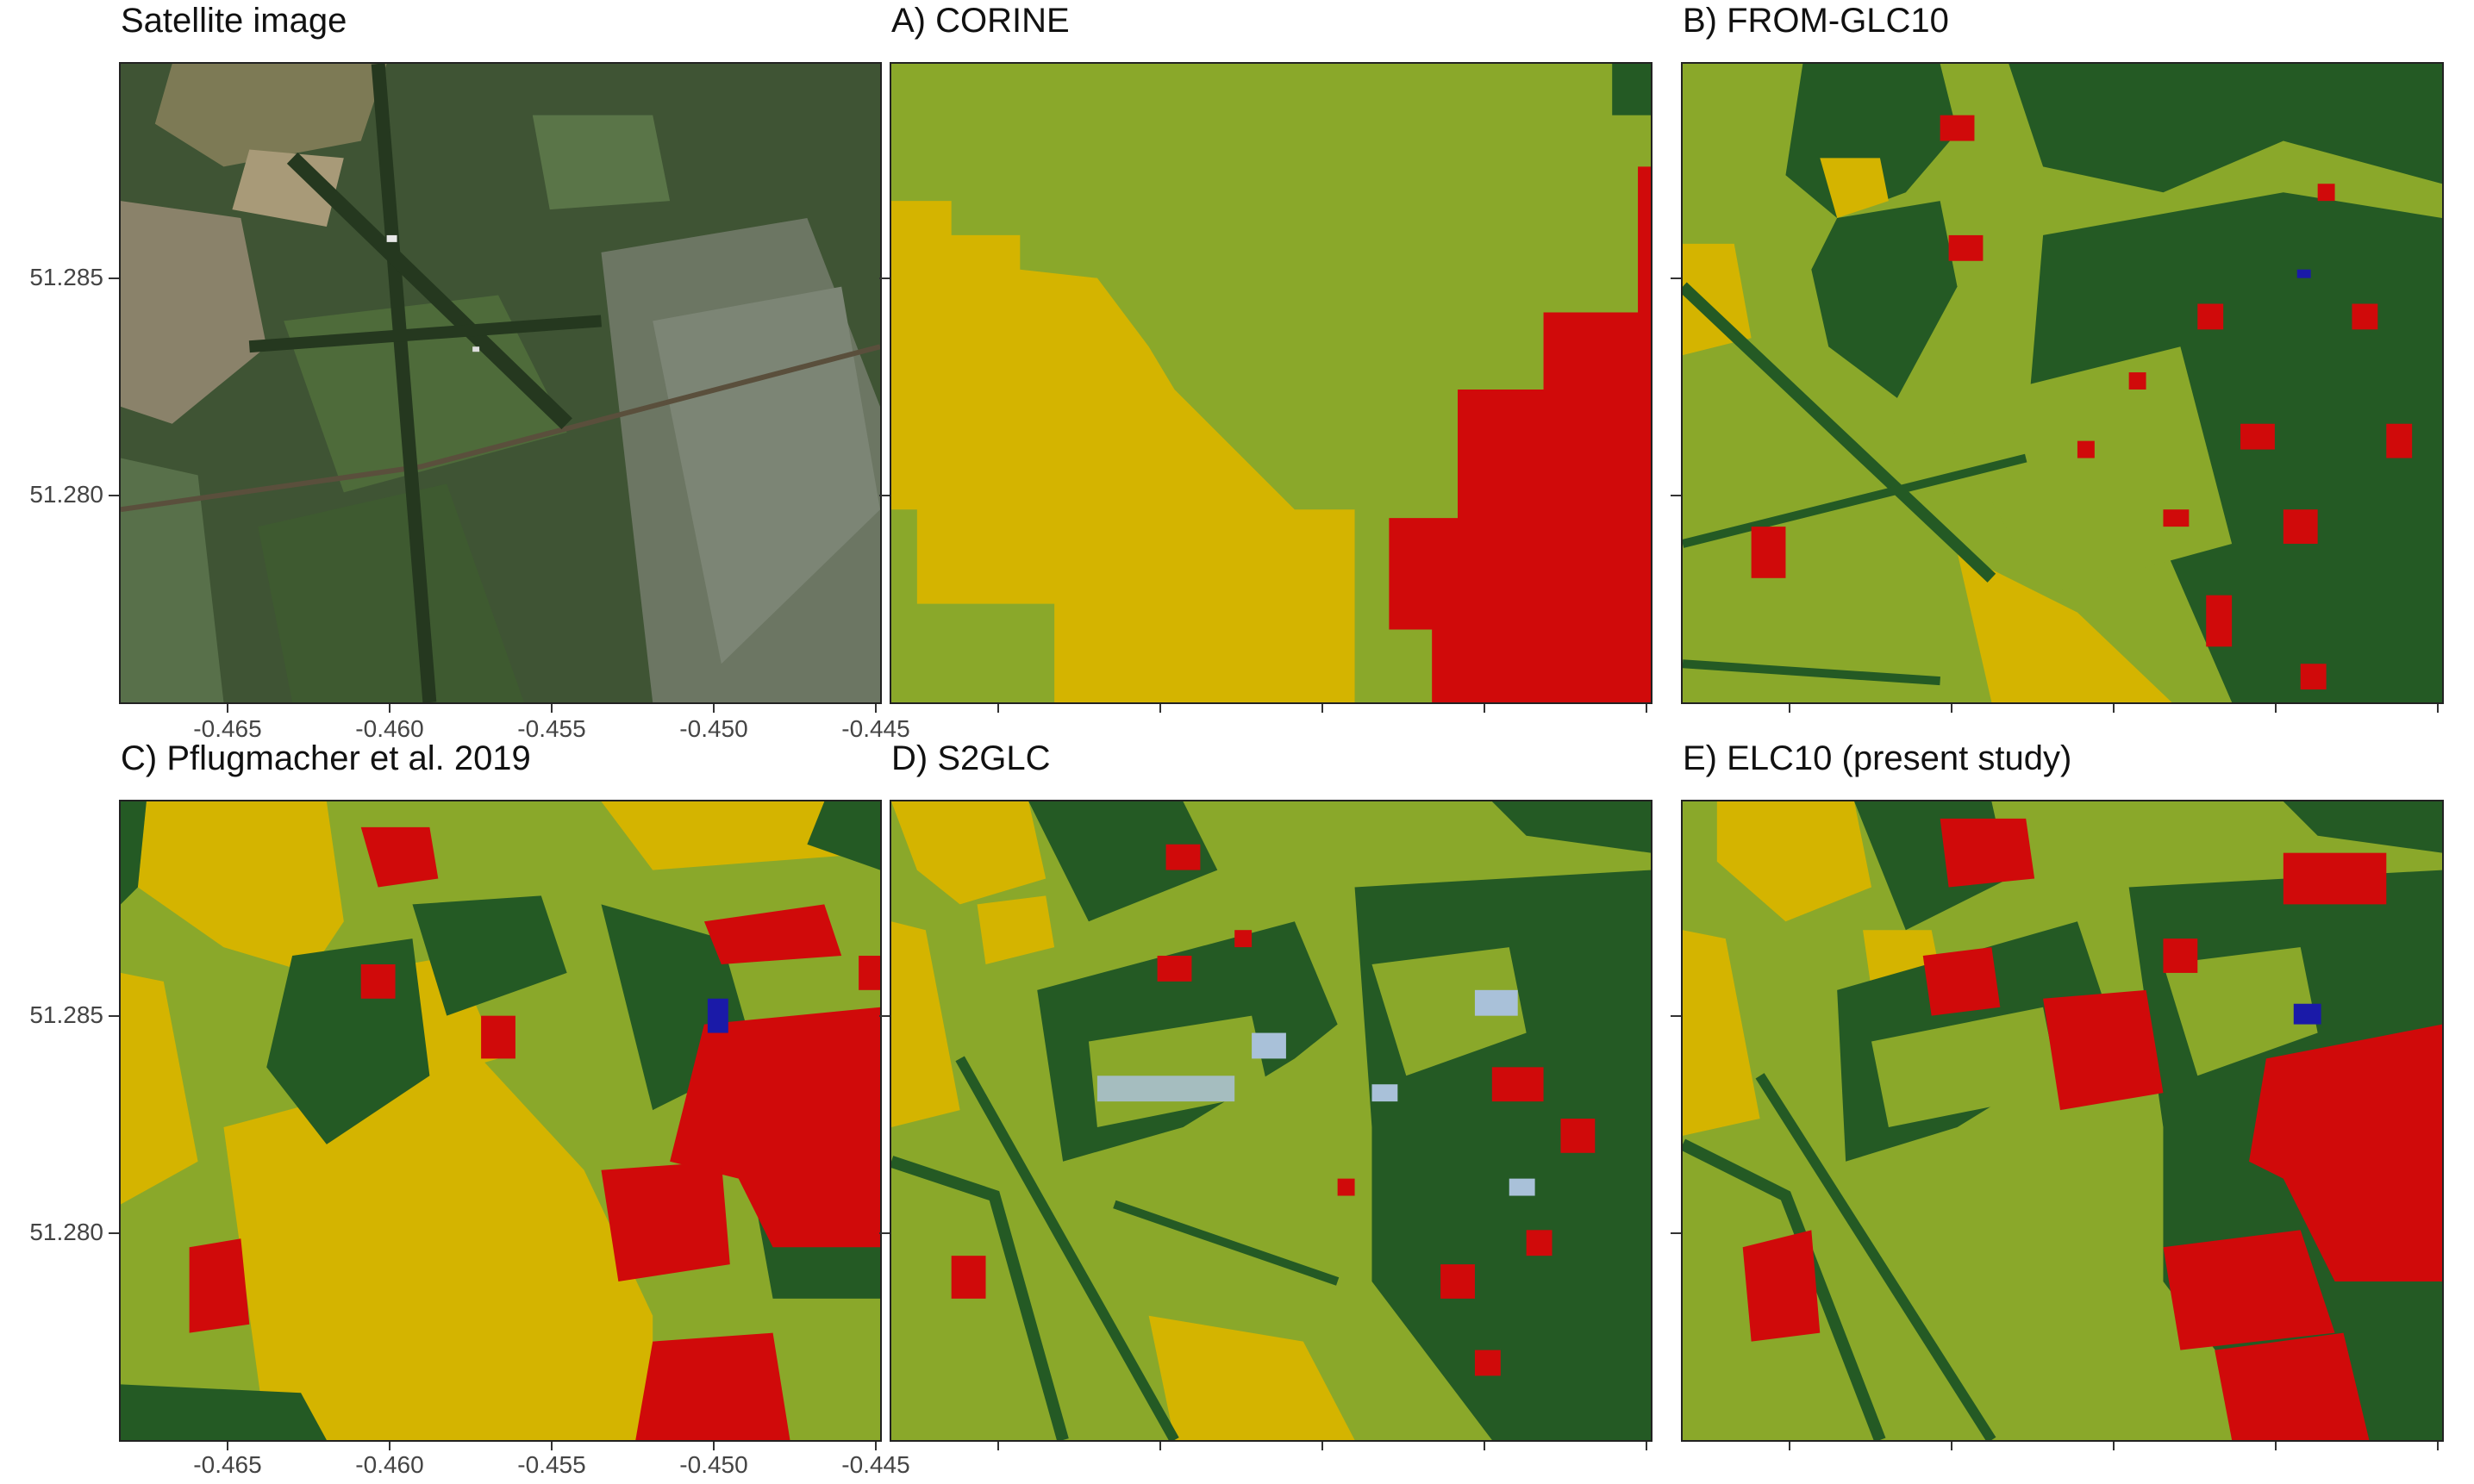 This screenshot has height=1484, width=2474. What do you see at coordinates (66, 1015) in the screenshot?
I see `y-tick-label-bottom-1: 51.285` at bounding box center [66, 1015].